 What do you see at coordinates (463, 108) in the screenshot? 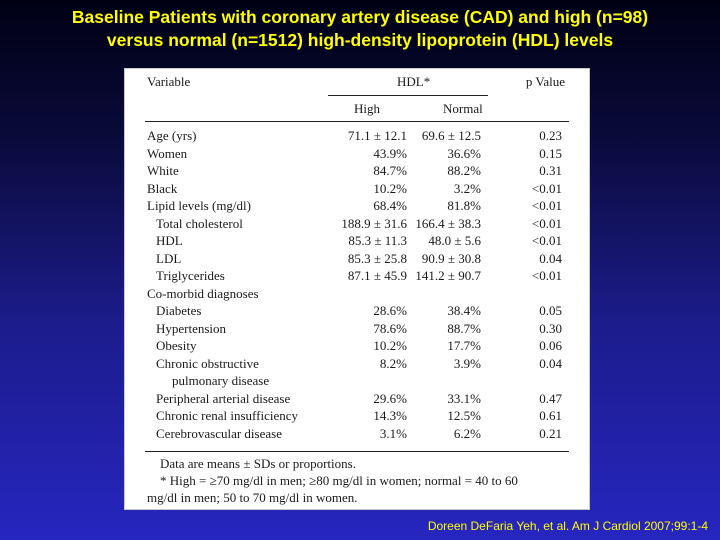
I see `header-normal: Normal` at bounding box center [463, 108].